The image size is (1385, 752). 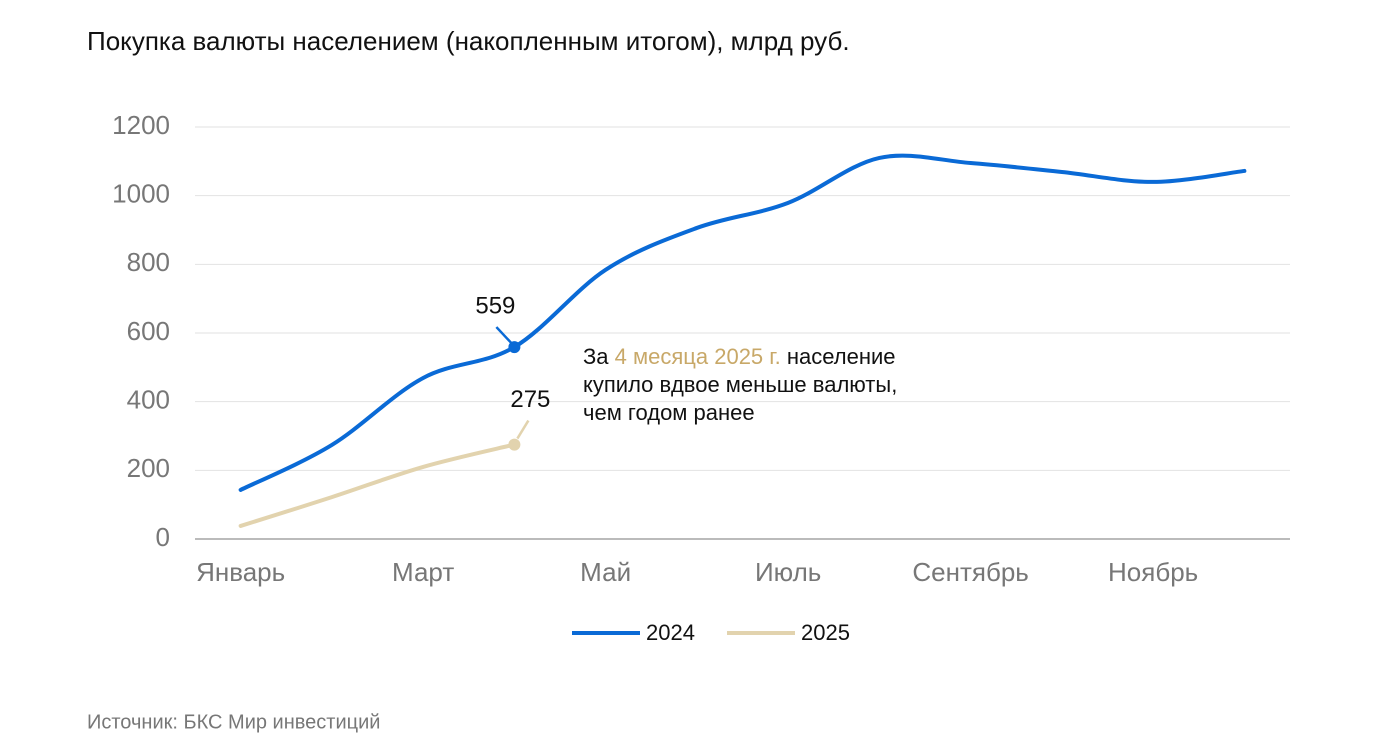 What do you see at coordinates (377, 485) in the screenshot?
I see `line-2025` at bounding box center [377, 485].